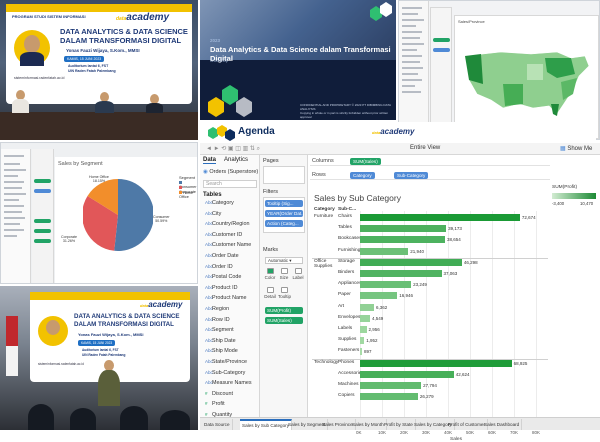 The height and width of the screenshot is (442, 600). What do you see at coordinates (97, 343) in the screenshot?
I see `event-date-2: KAMIS, 15 JUNI 2023` at bounding box center [97, 343].